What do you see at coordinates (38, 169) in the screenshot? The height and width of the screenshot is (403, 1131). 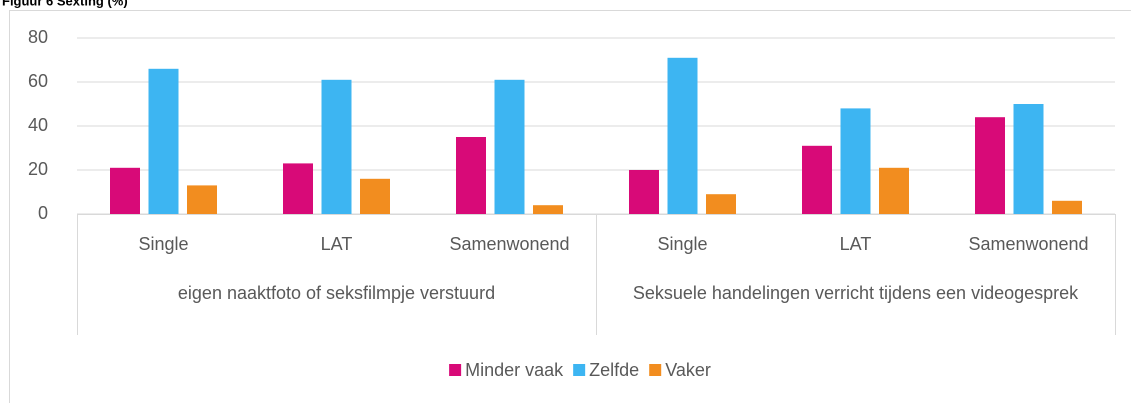 I see `y-tick-label: 20` at bounding box center [38, 169].